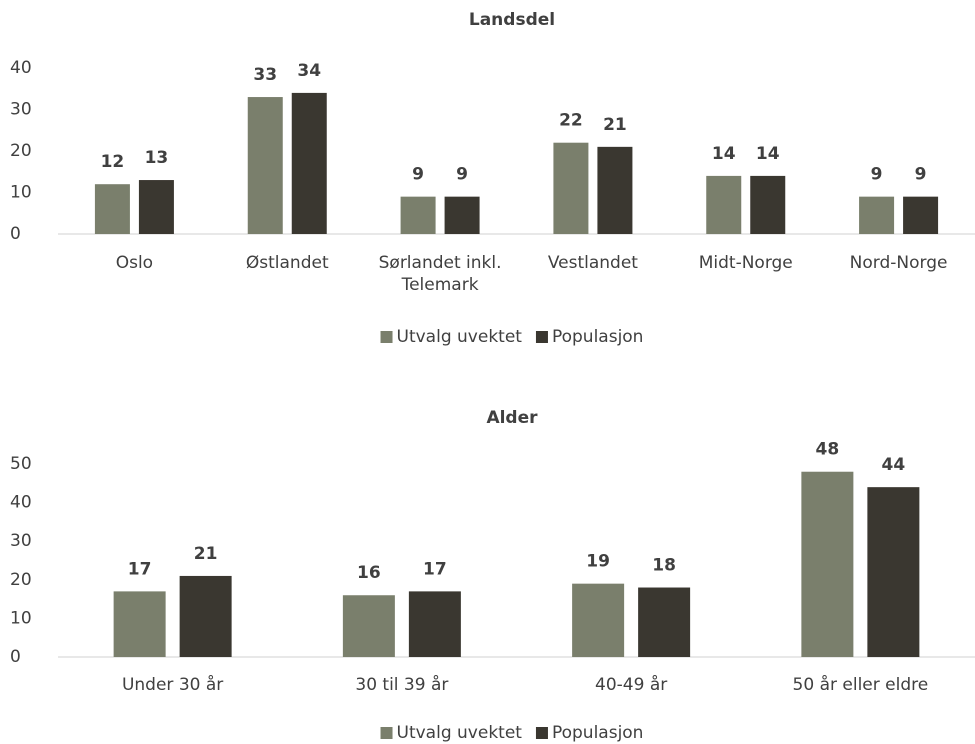  Describe the element at coordinates (21, 464) in the screenshot. I see `y-tick-label: 50` at that location.